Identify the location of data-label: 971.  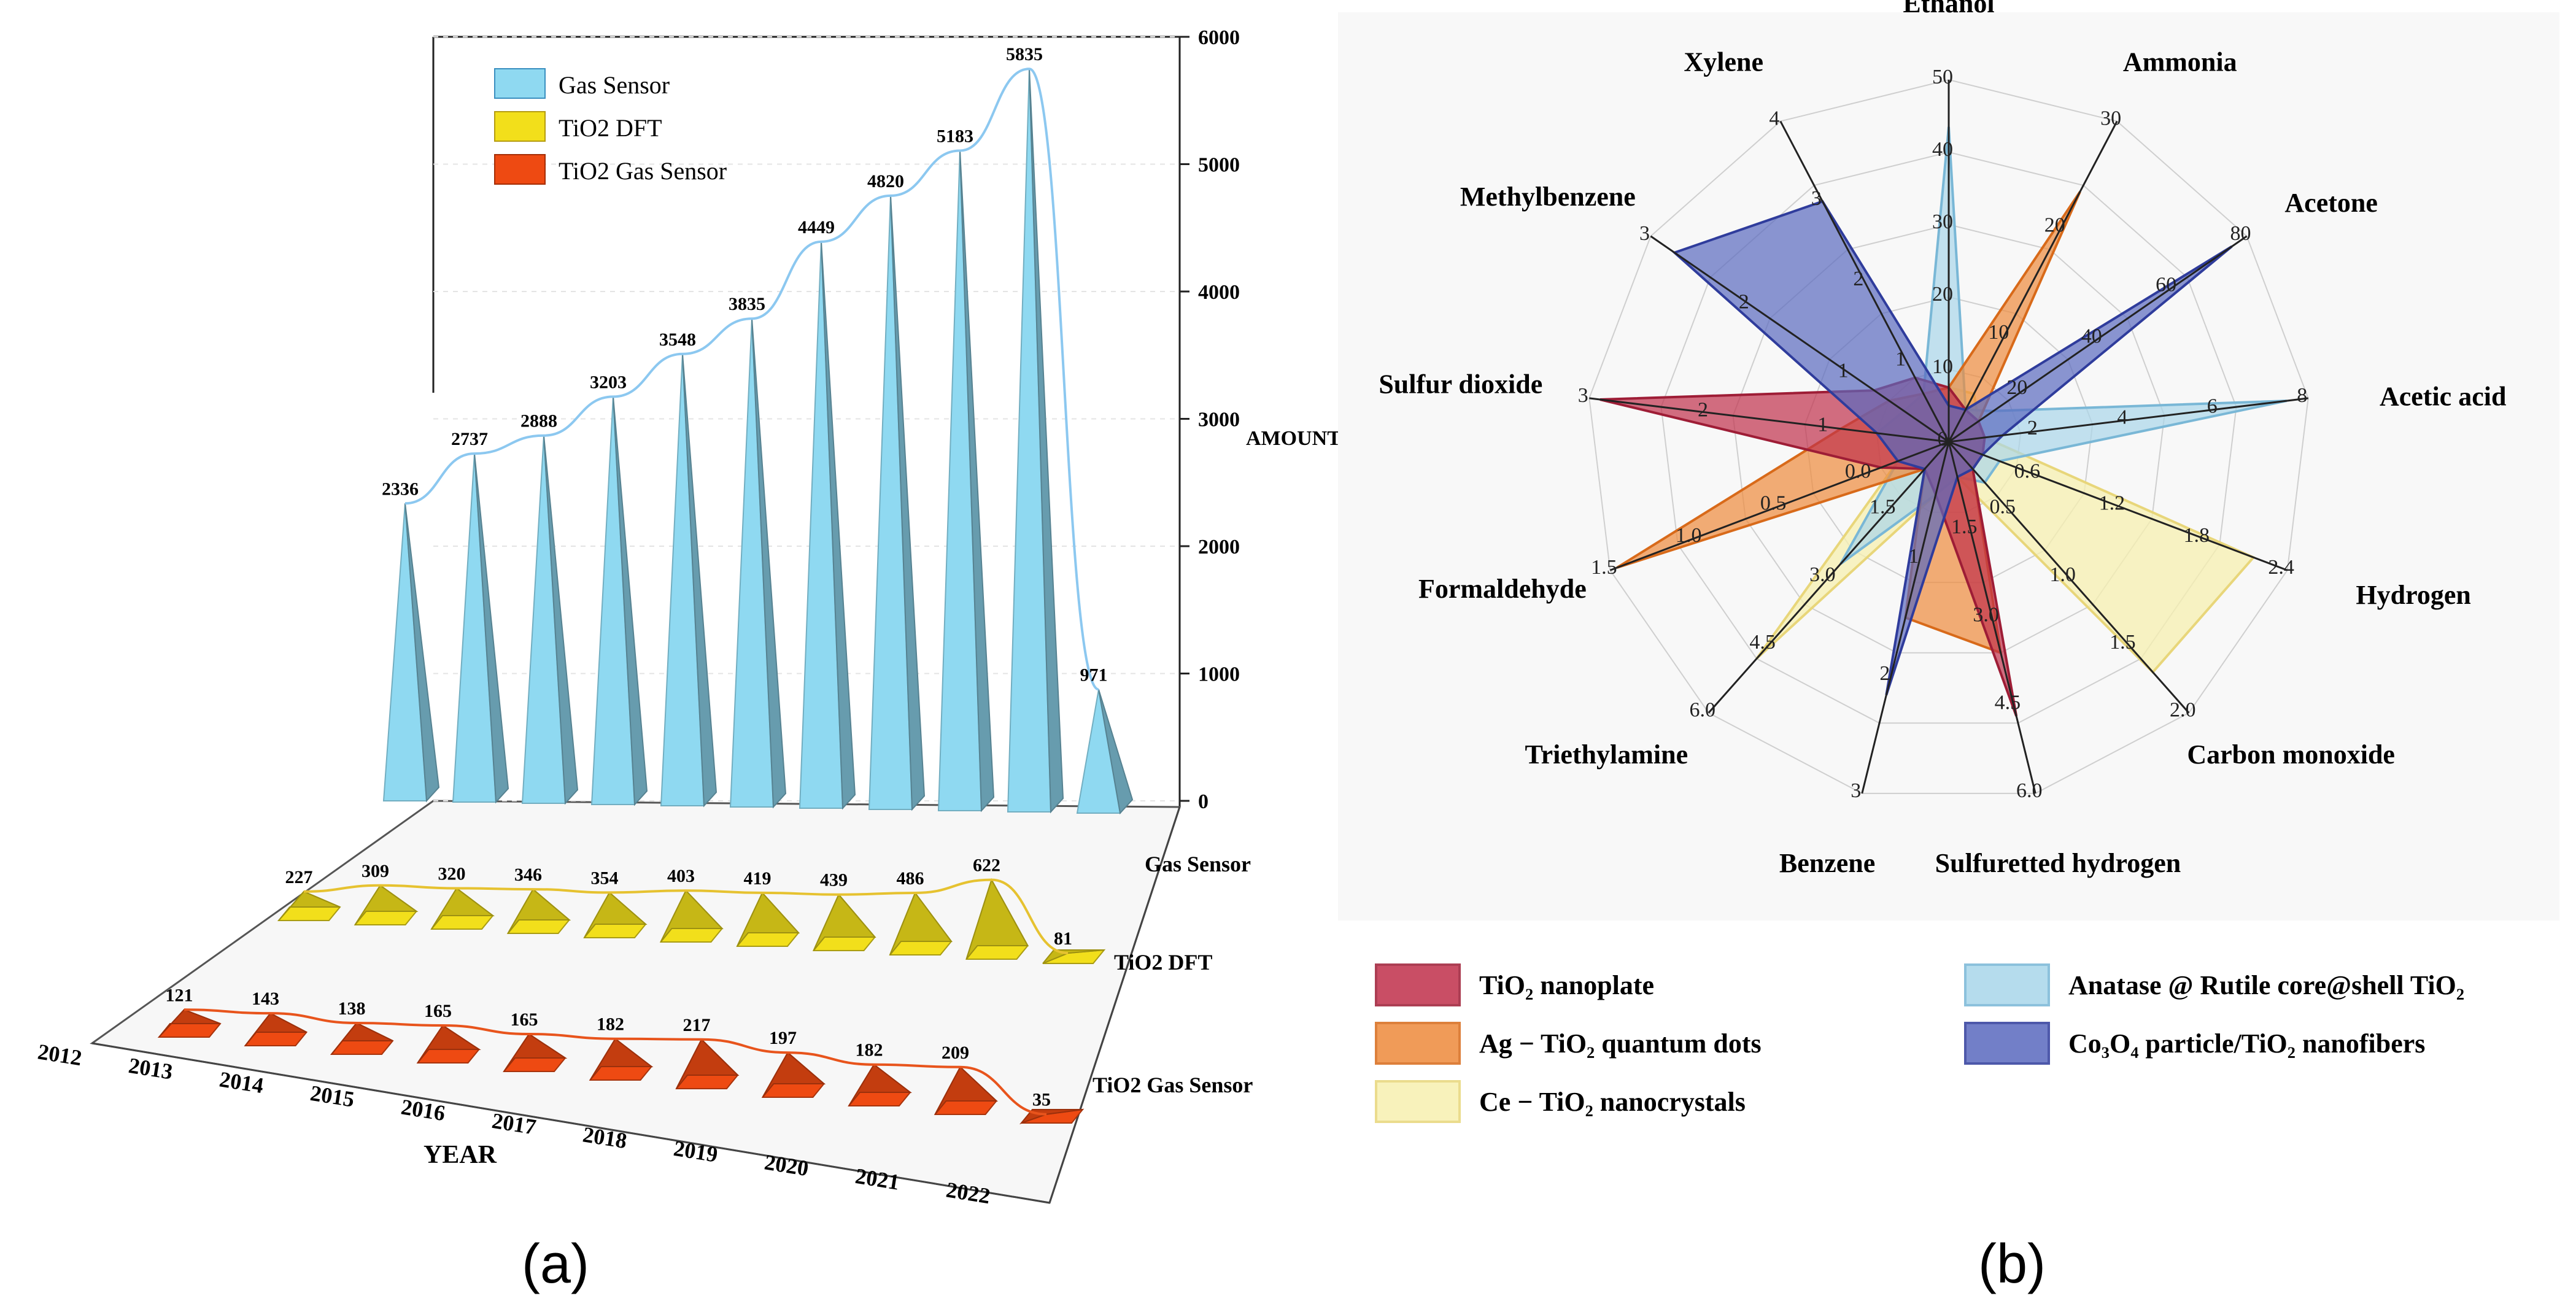
(1094, 675).